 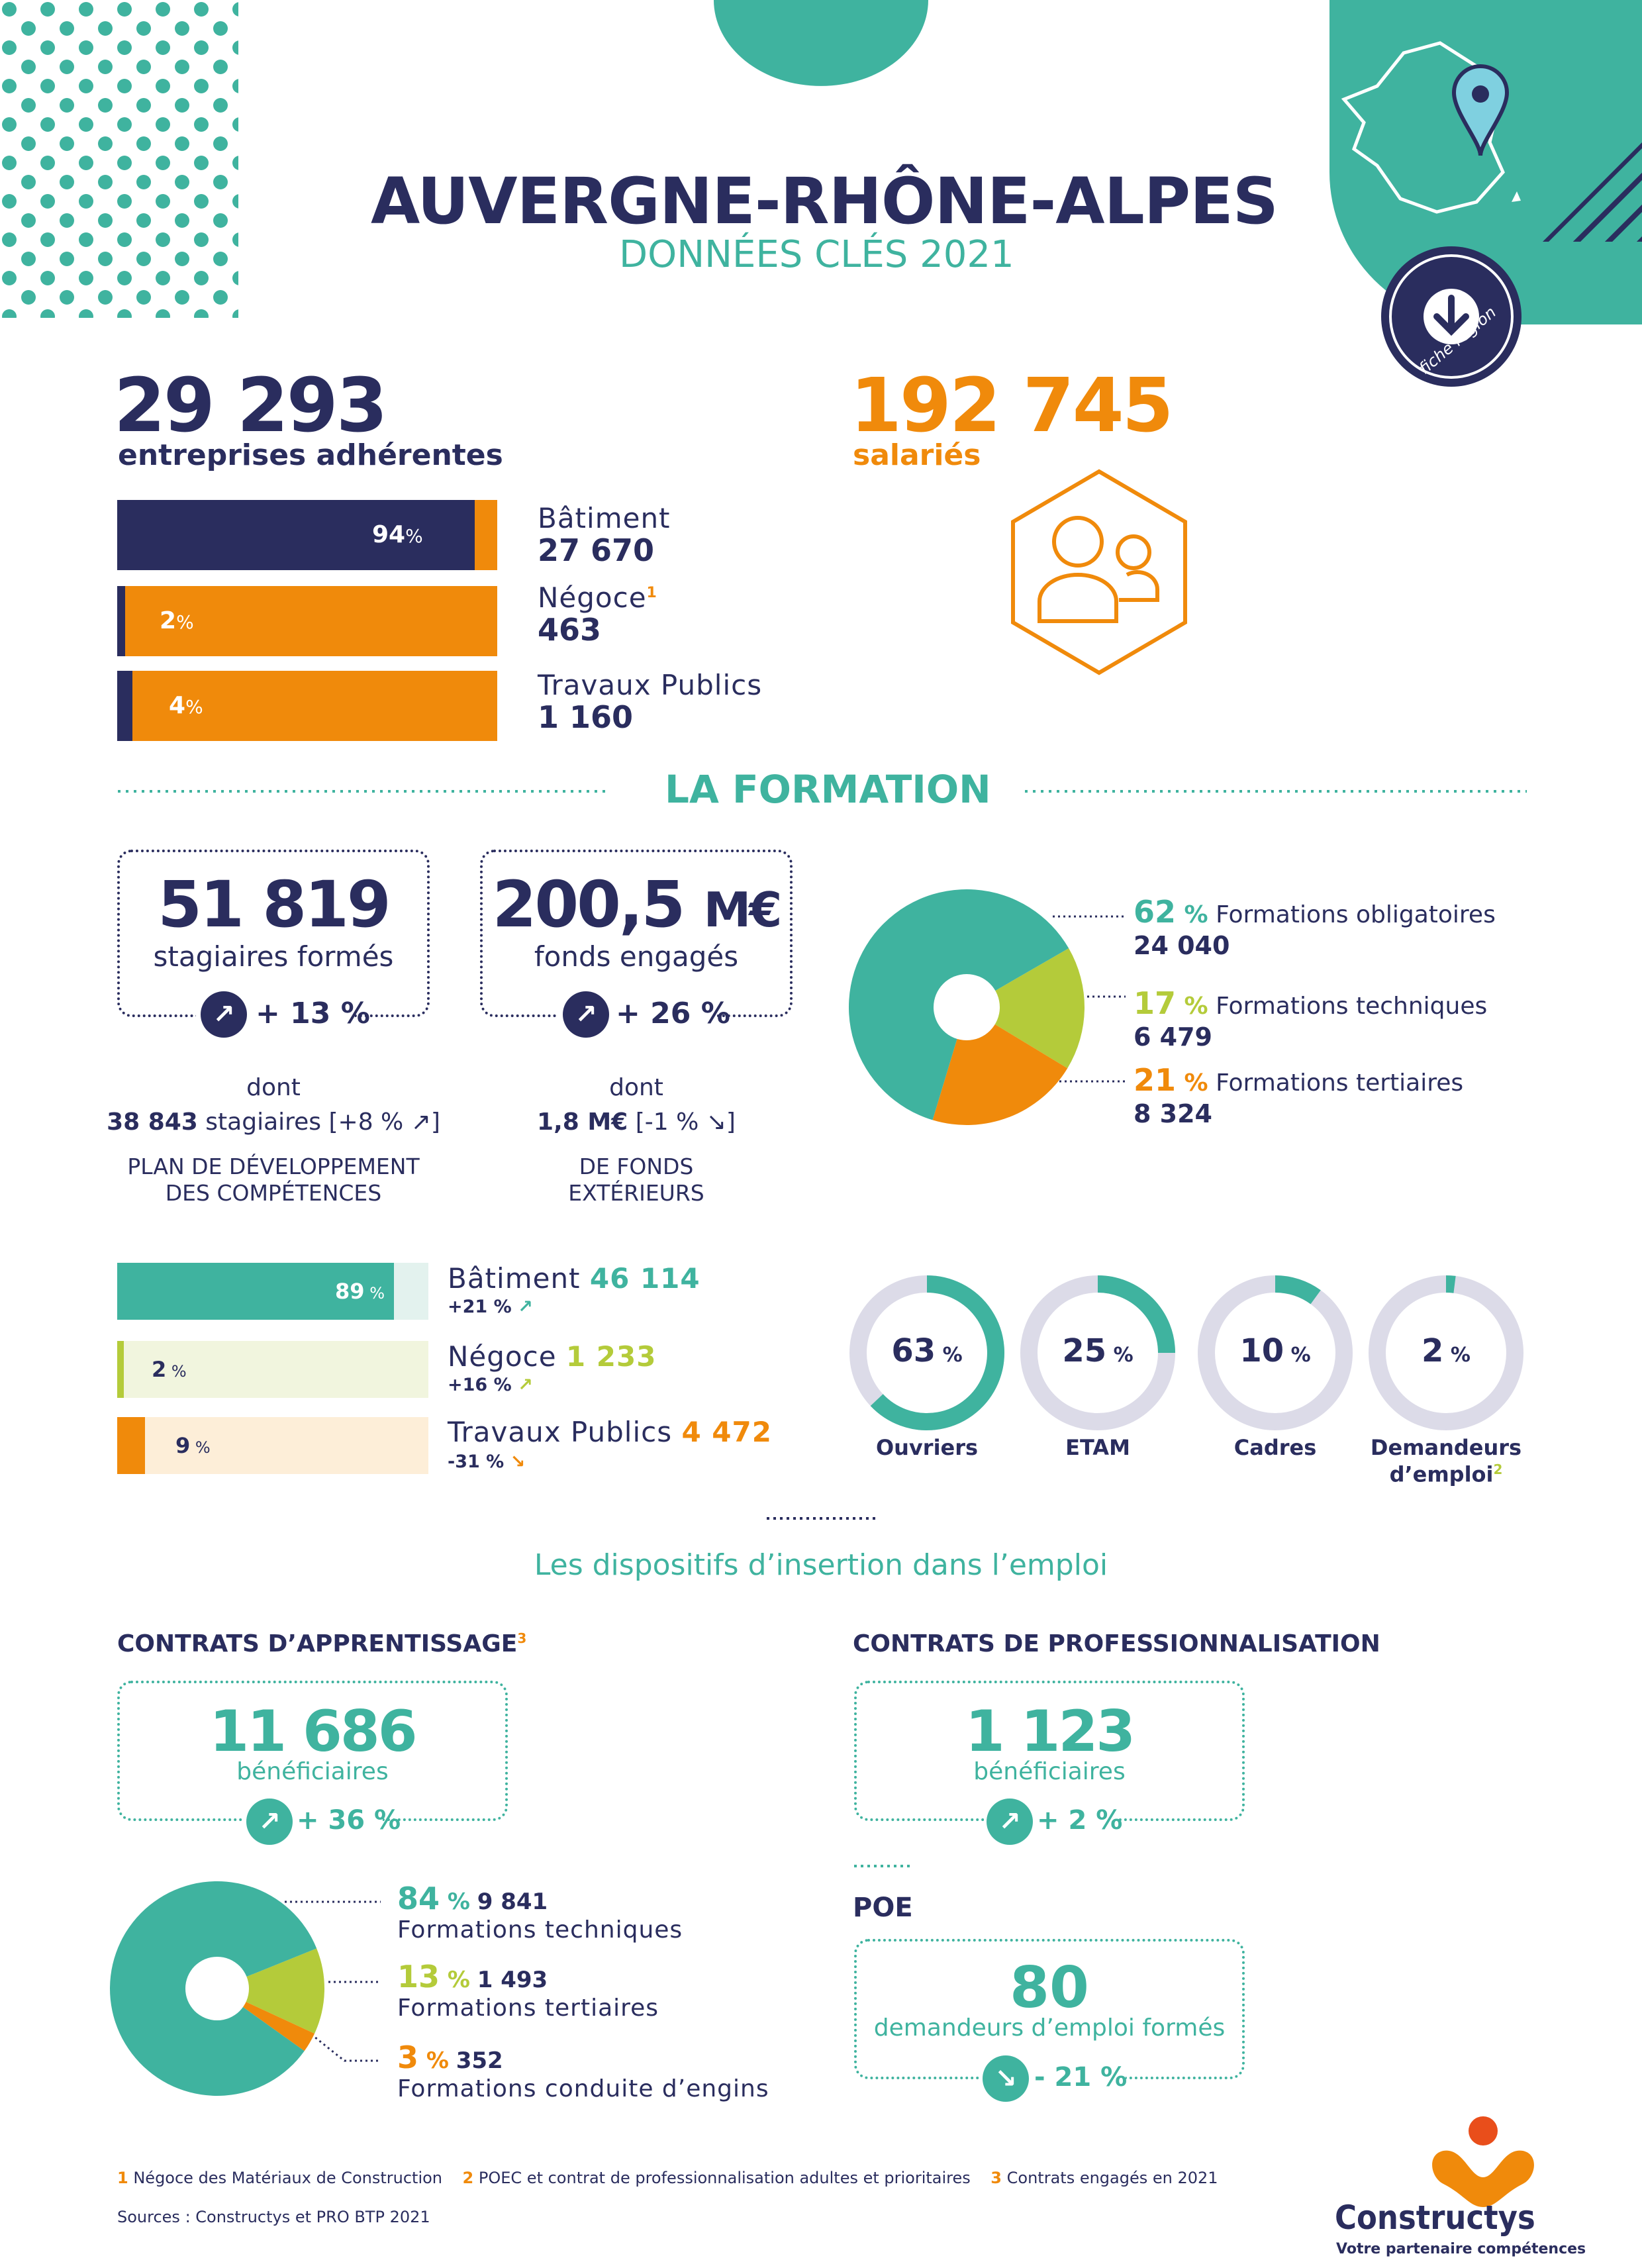 I want to click on pro-title: CONTRATS DE PROFESSIONNALISATION, so click(x=1116, y=1643).